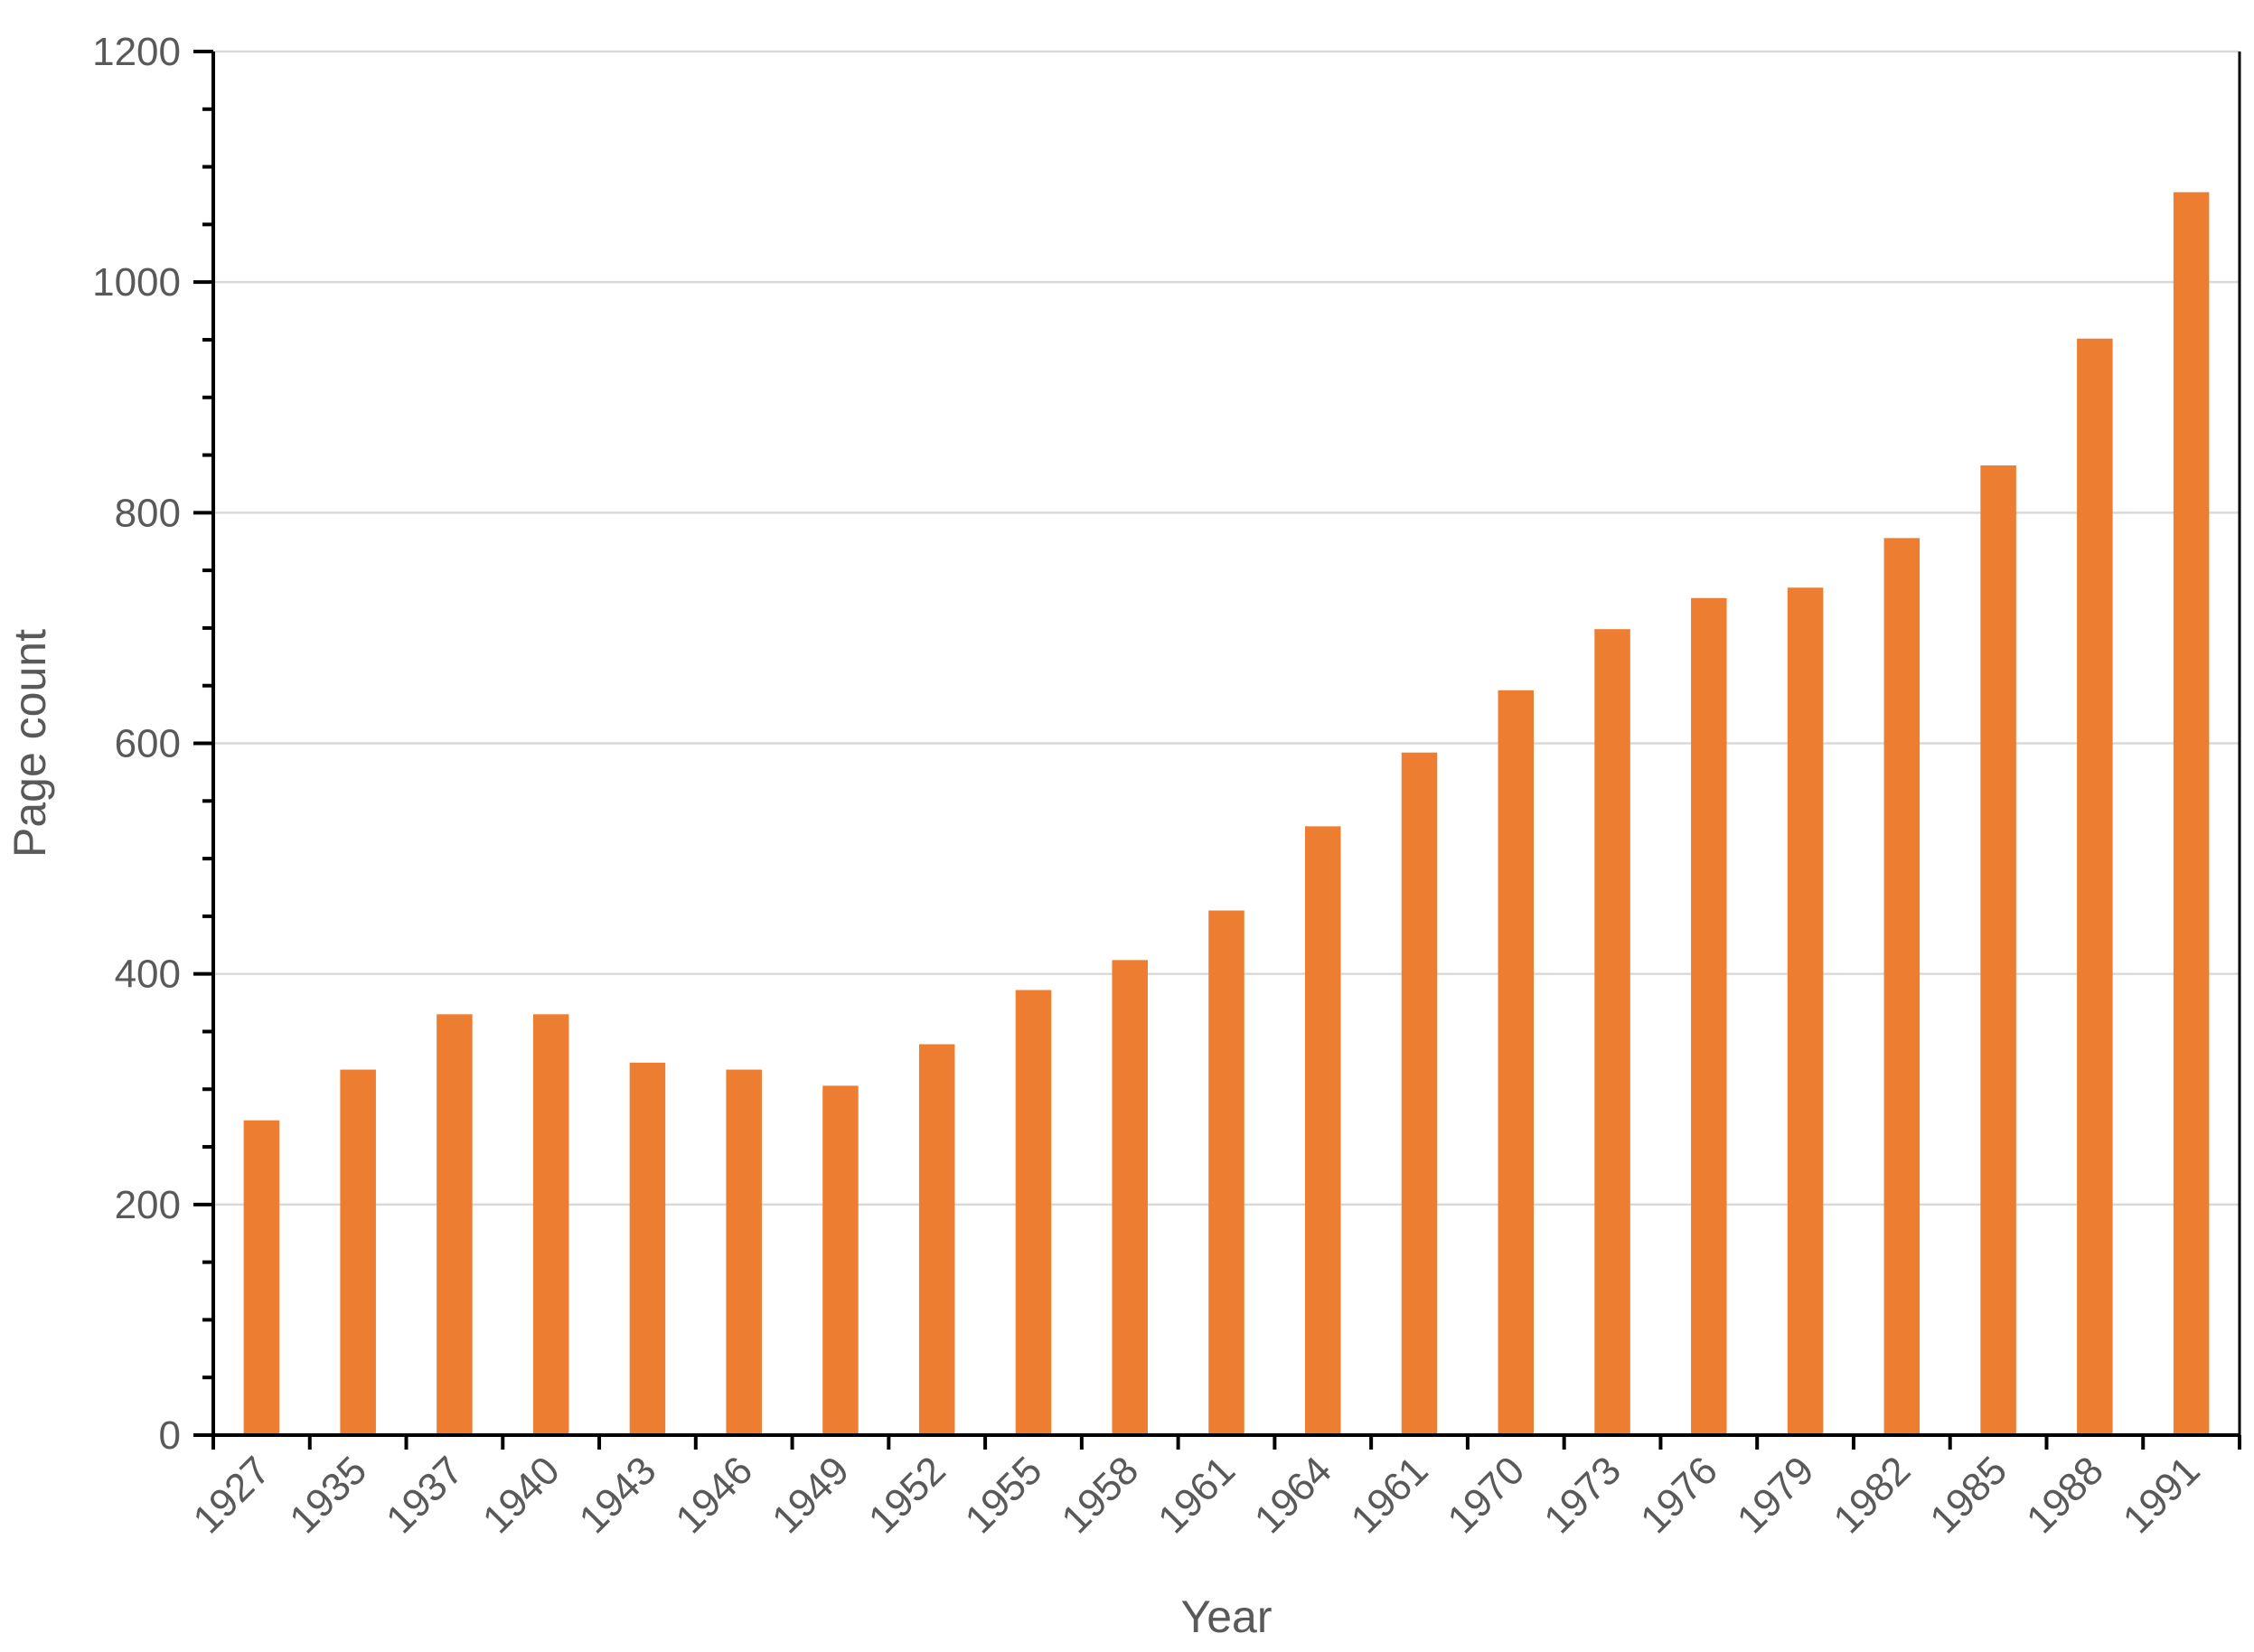 The height and width of the screenshot is (1652, 2254). What do you see at coordinates (232, 1495) in the screenshot?
I see `x-tick-label: 1927` at bounding box center [232, 1495].